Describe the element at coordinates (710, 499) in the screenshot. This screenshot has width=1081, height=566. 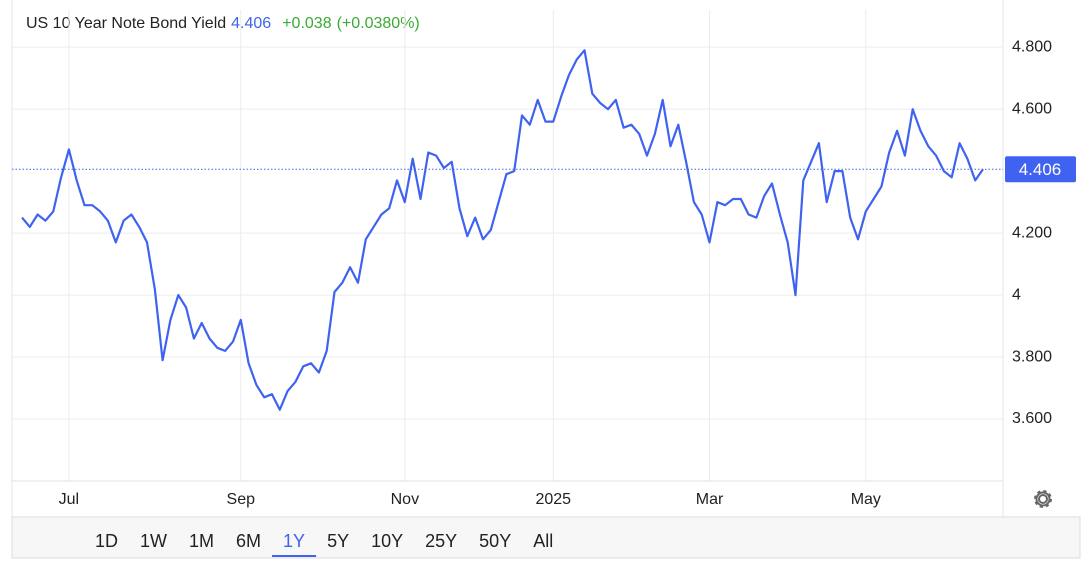
I see `x-tick-label: Mar` at that location.